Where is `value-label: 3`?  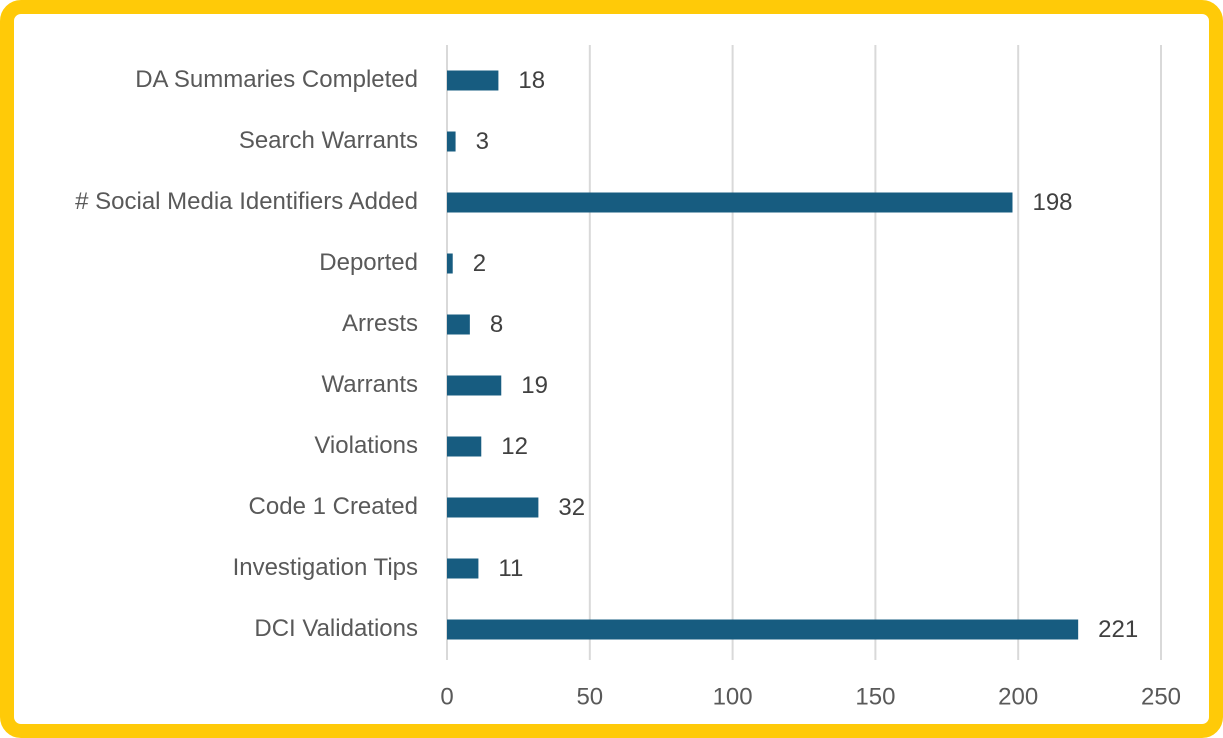
value-label: 3 is located at coordinates (482, 141).